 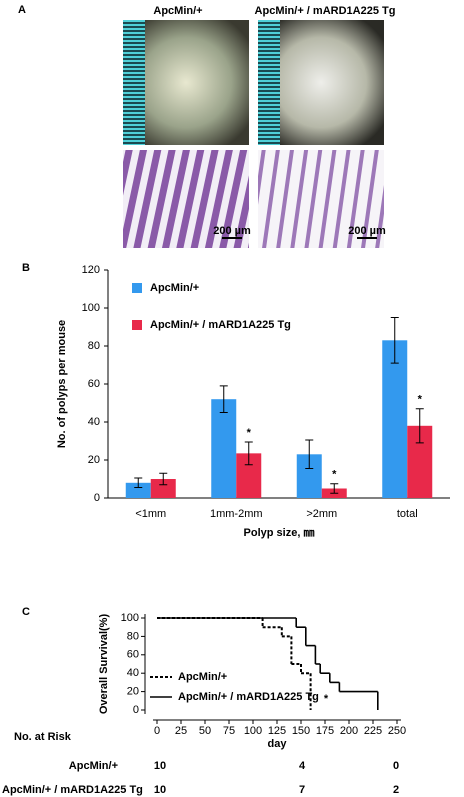 I want to click on column-title: ApcMin/+, so click(x=177, y=11).